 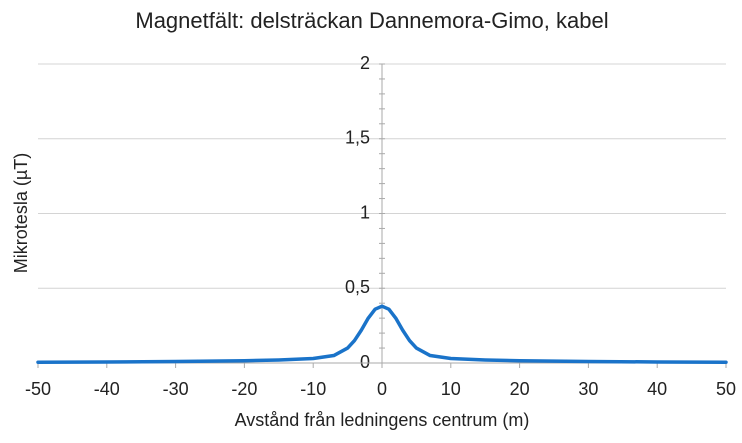 I want to click on x-tick-label: 50, so click(x=726, y=389).